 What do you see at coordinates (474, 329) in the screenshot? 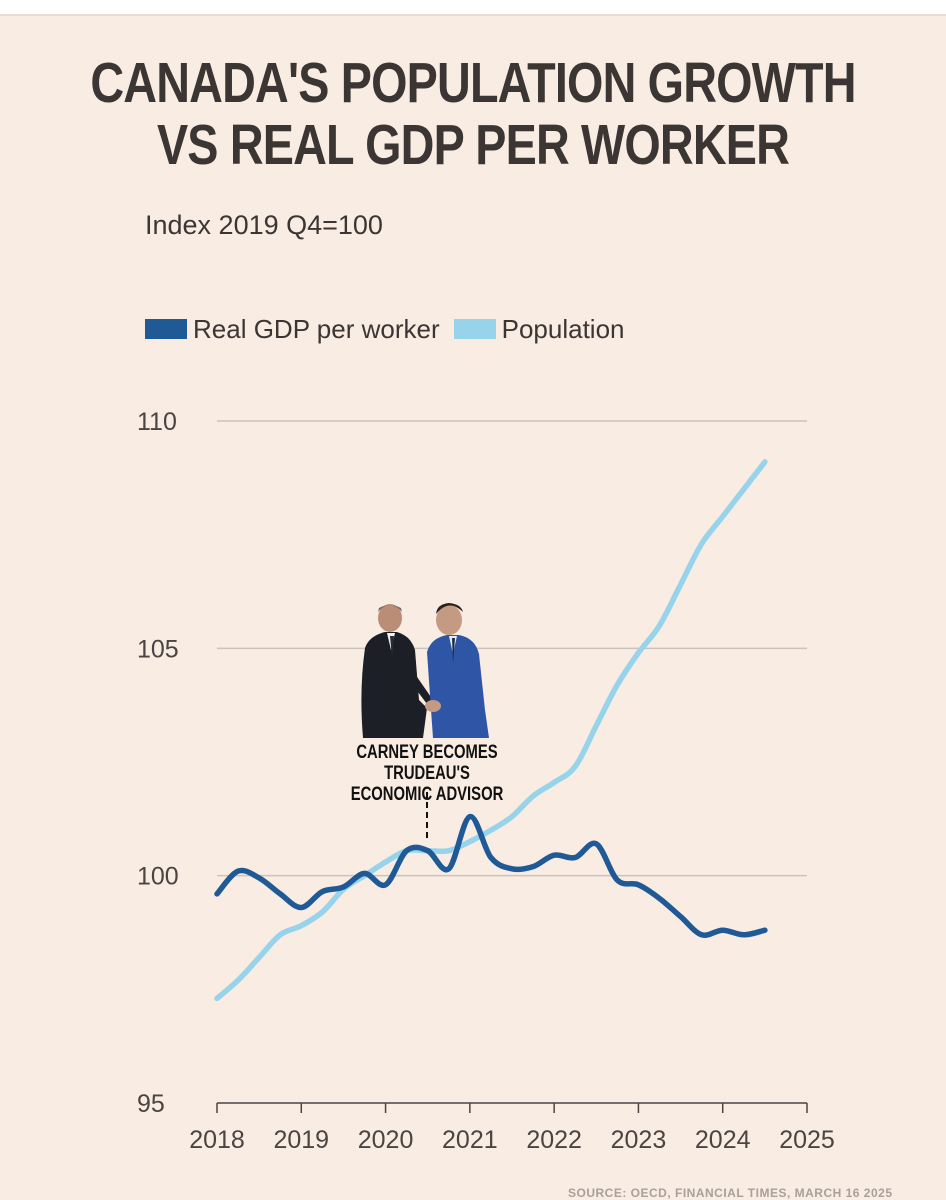
I see `legend-swatch-population` at bounding box center [474, 329].